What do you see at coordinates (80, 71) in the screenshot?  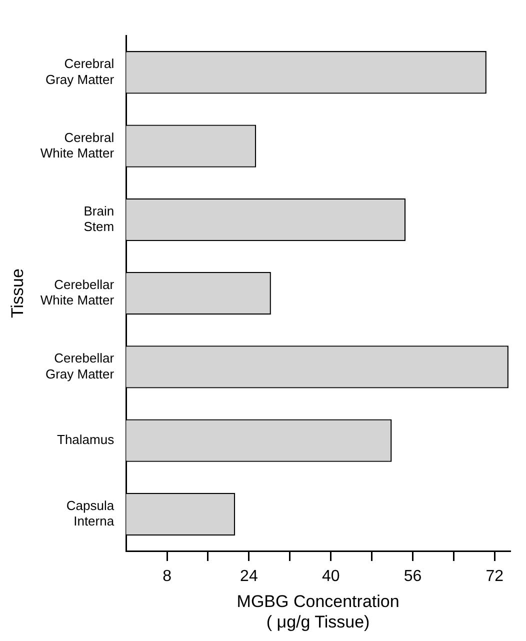 I see `y-tick-label: Cerebral Gray Matter` at bounding box center [80, 71].